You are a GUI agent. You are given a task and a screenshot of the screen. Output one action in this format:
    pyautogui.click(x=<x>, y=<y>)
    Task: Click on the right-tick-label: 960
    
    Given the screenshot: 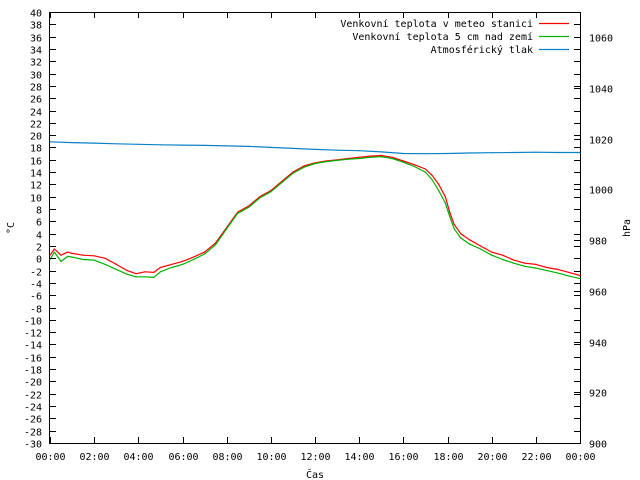 What is the action you would take?
    pyautogui.click(x=598, y=293)
    